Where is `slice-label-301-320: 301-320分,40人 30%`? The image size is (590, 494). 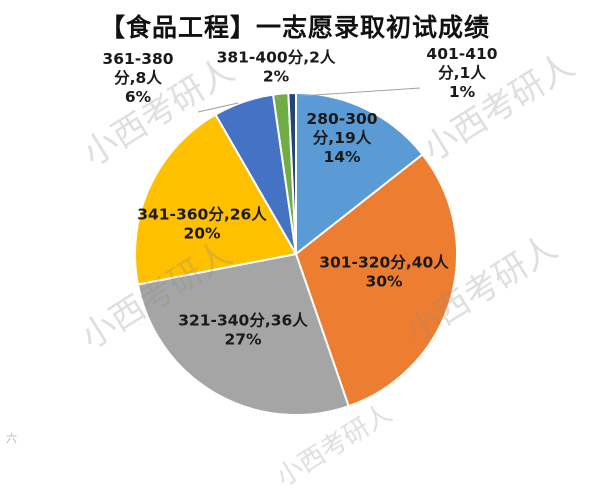 slice-label-301-320: 301-320分,40人 30% is located at coordinates (384, 272).